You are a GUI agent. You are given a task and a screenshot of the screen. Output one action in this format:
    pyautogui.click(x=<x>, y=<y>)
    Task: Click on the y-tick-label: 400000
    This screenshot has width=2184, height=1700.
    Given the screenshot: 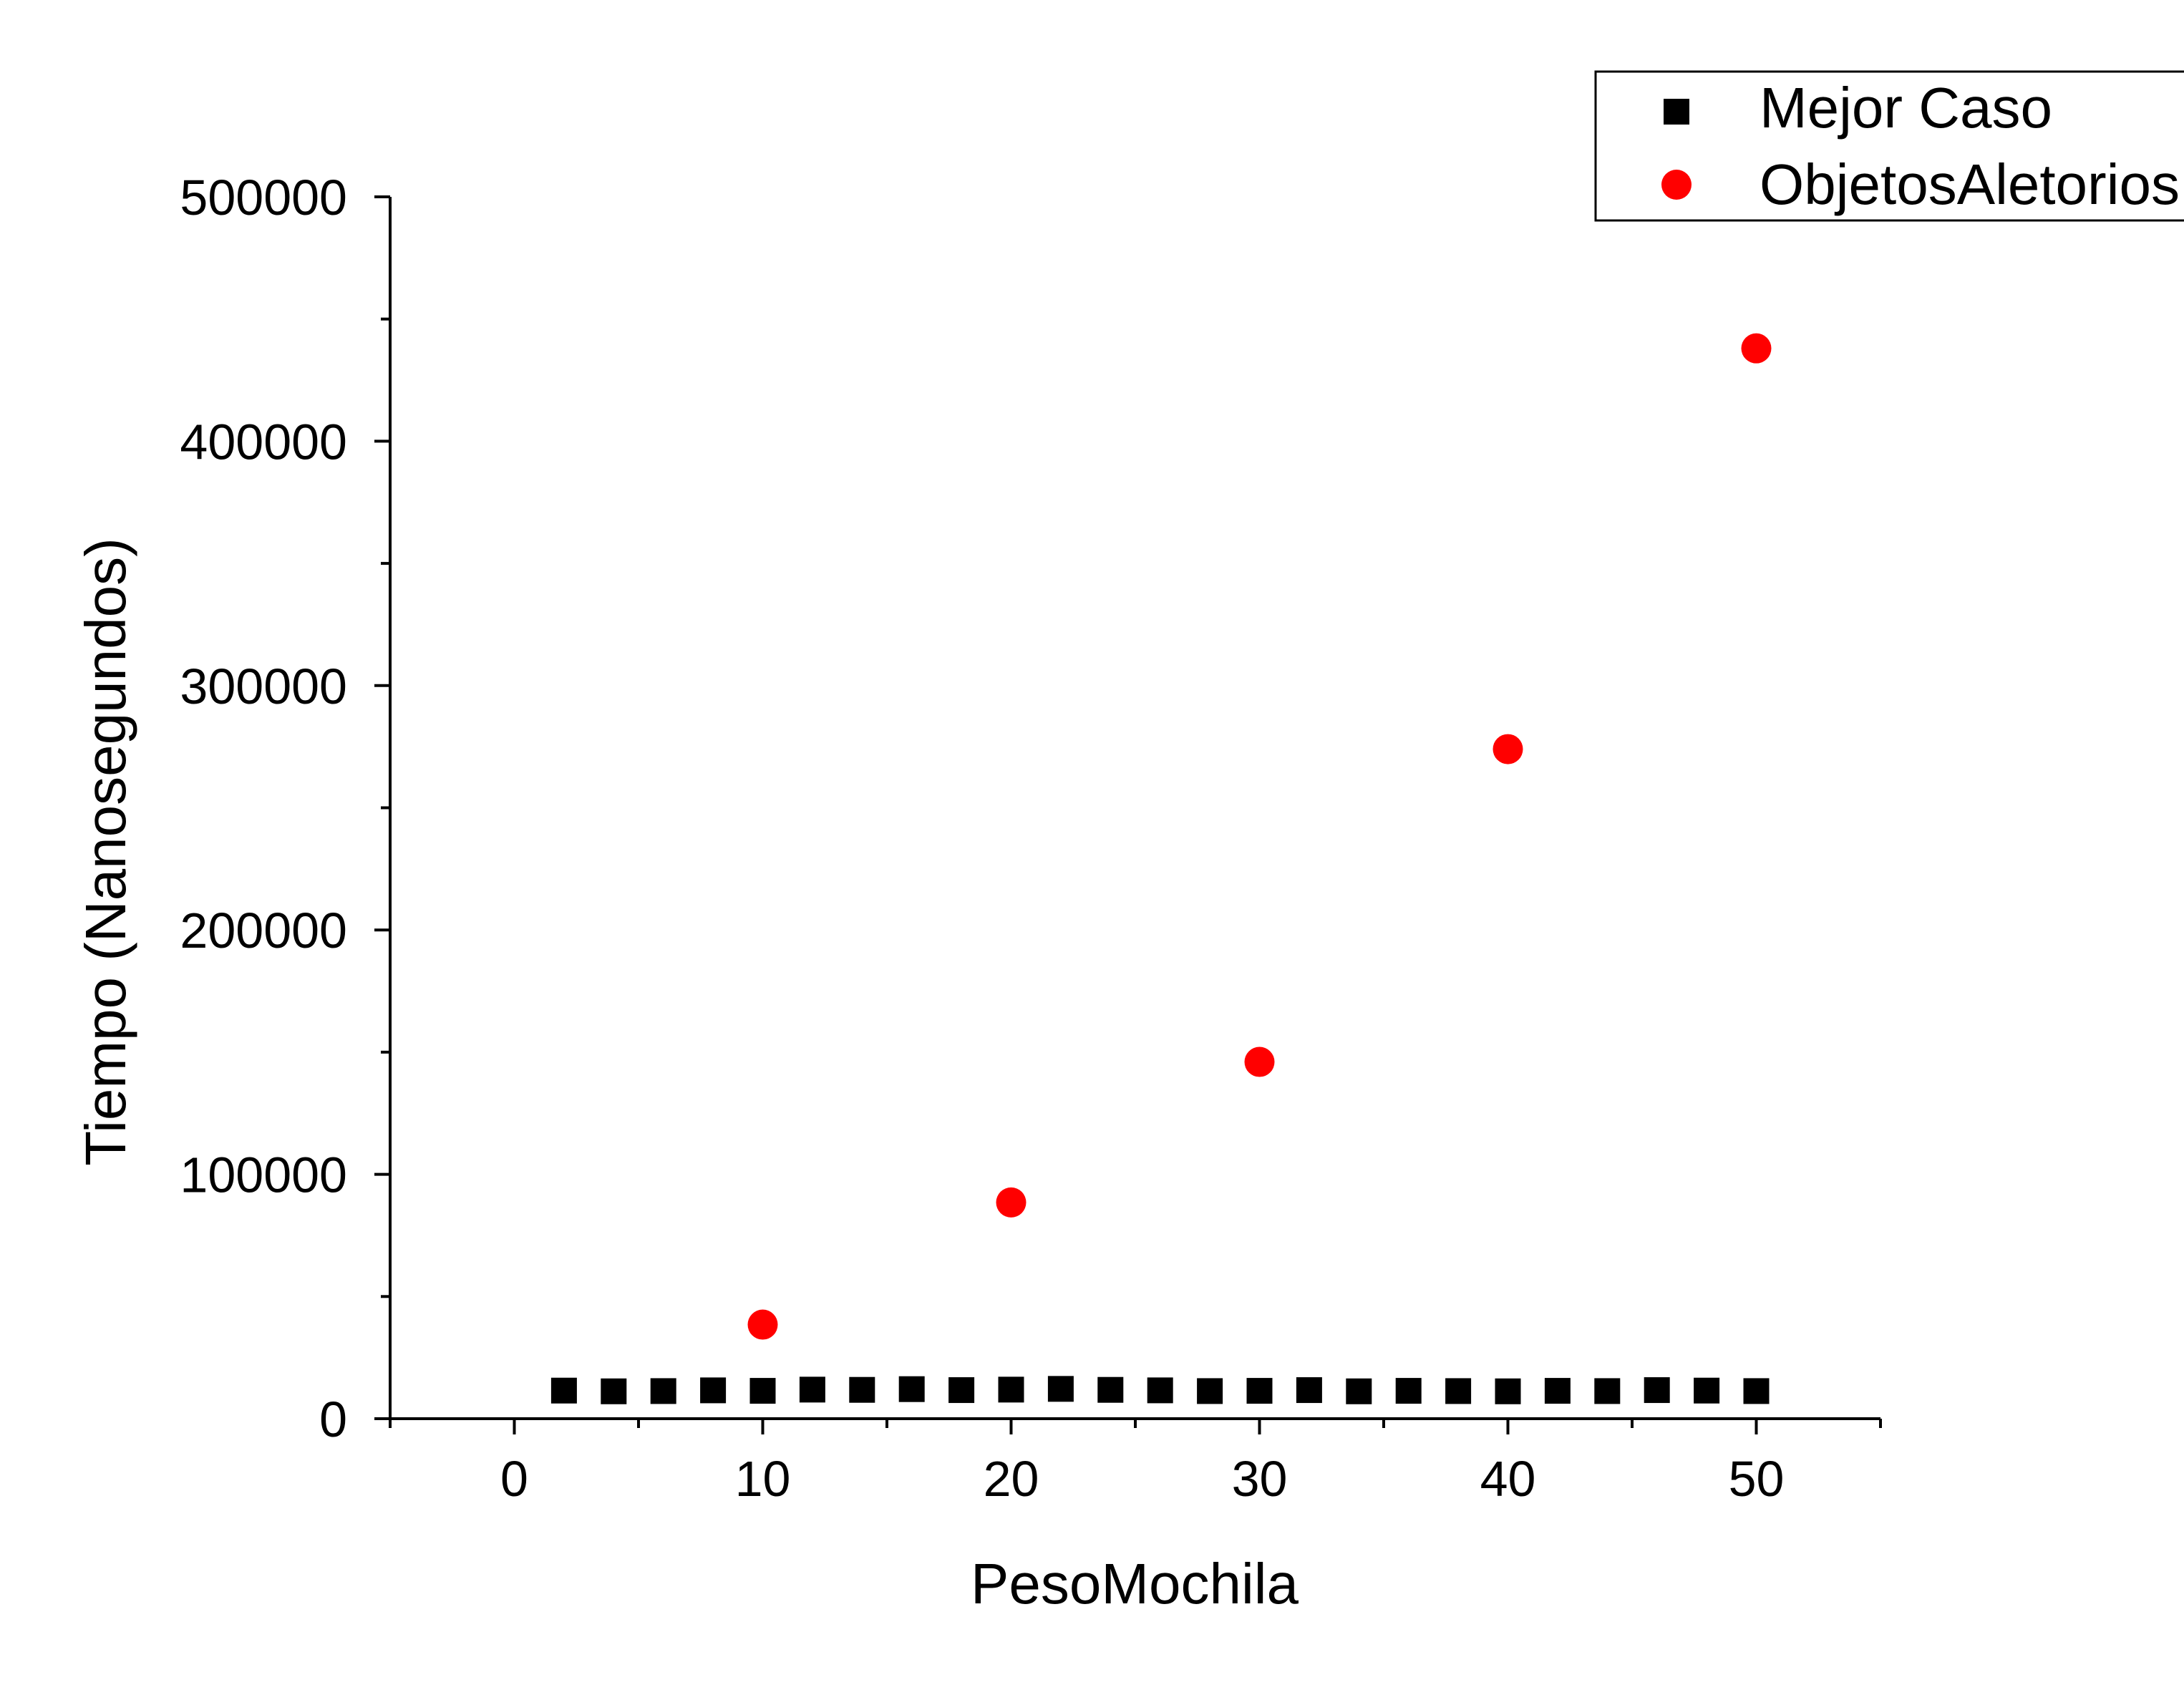 What is the action you would take?
    pyautogui.click(x=263, y=442)
    